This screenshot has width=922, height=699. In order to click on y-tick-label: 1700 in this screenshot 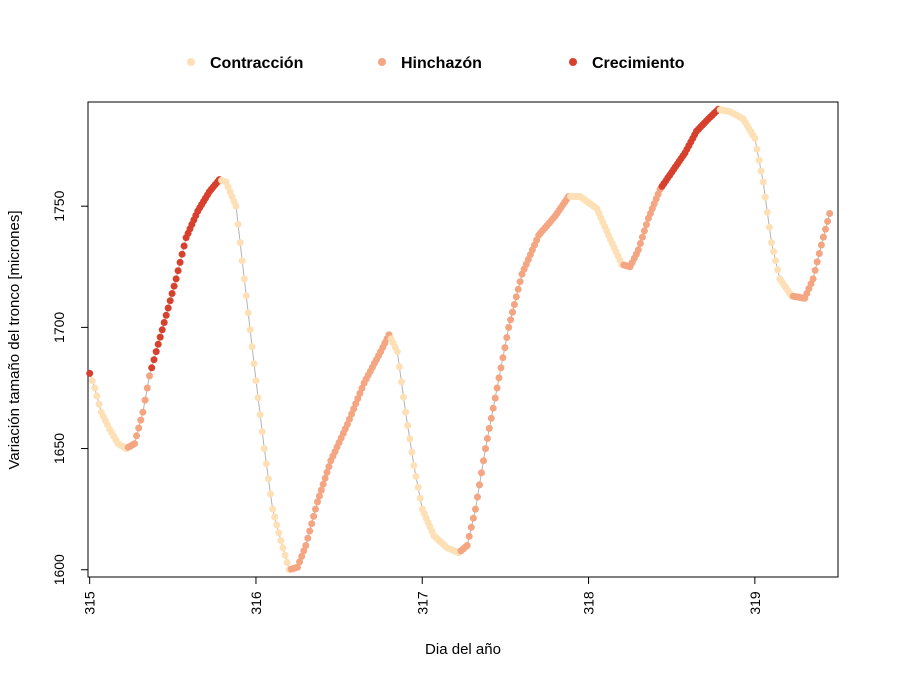, I will do `click(59, 327)`.